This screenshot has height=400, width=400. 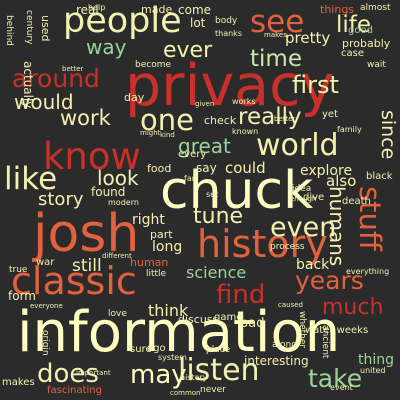 What do you see at coordinates (303, 199) in the screenshot?
I see `word-enough: enough` at bounding box center [303, 199].